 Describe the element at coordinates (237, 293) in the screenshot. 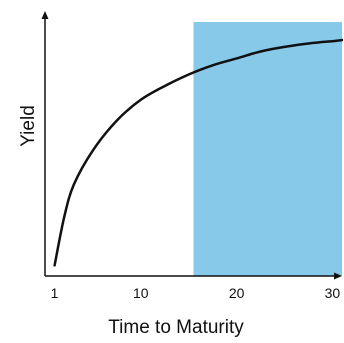

I see `x-tick-label: 20` at that location.